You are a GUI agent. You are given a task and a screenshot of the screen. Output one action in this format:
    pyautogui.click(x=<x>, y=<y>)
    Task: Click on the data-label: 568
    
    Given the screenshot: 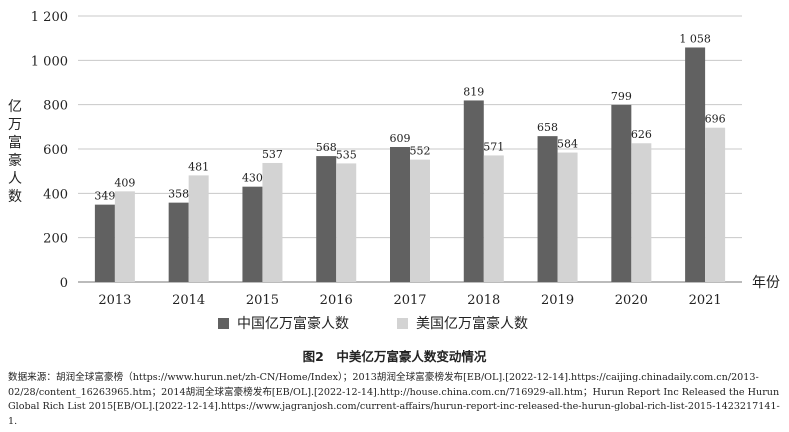 What is the action you would take?
    pyautogui.click(x=326, y=147)
    